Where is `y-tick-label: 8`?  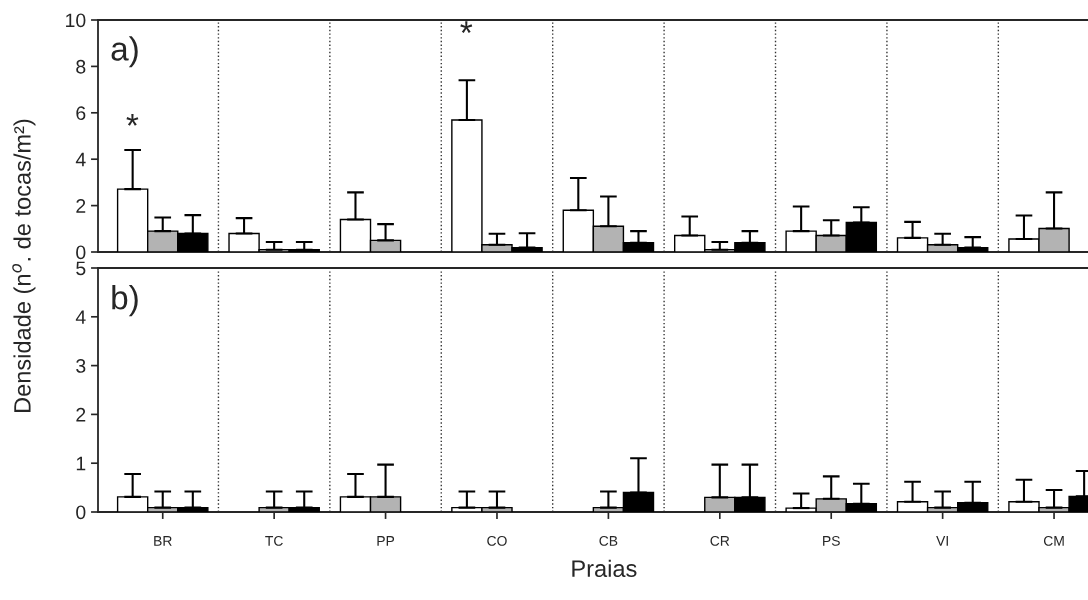
y-tick-label: 8 is located at coordinates (81, 66).